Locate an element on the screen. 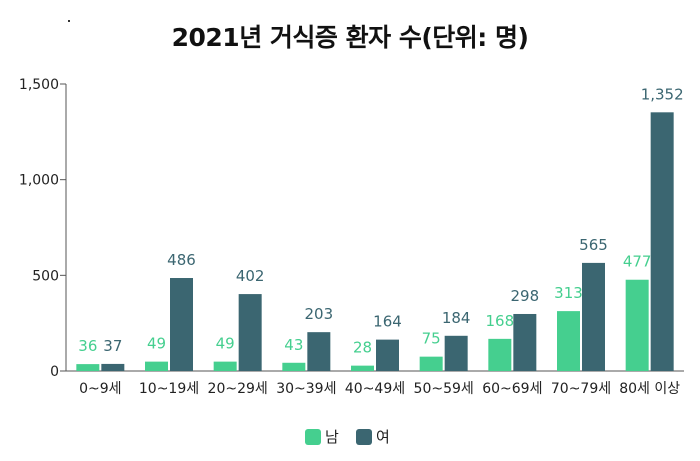  data-label-female: 184 is located at coordinates (456, 318).